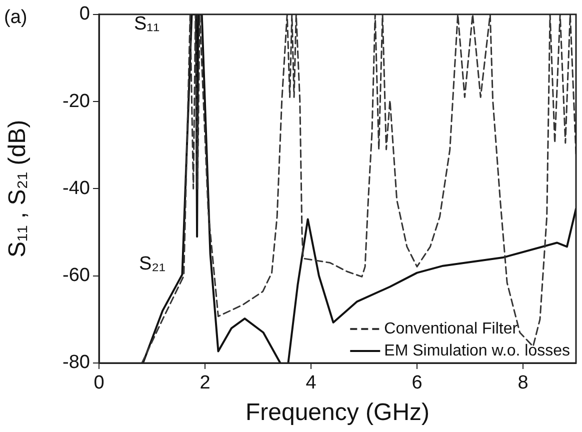 This screenshot has width=582, height=432. What do you see at coordinates (523, 383) in the screenshot?
I see `x-tick-label: 8` at bounding box center [523, 383].